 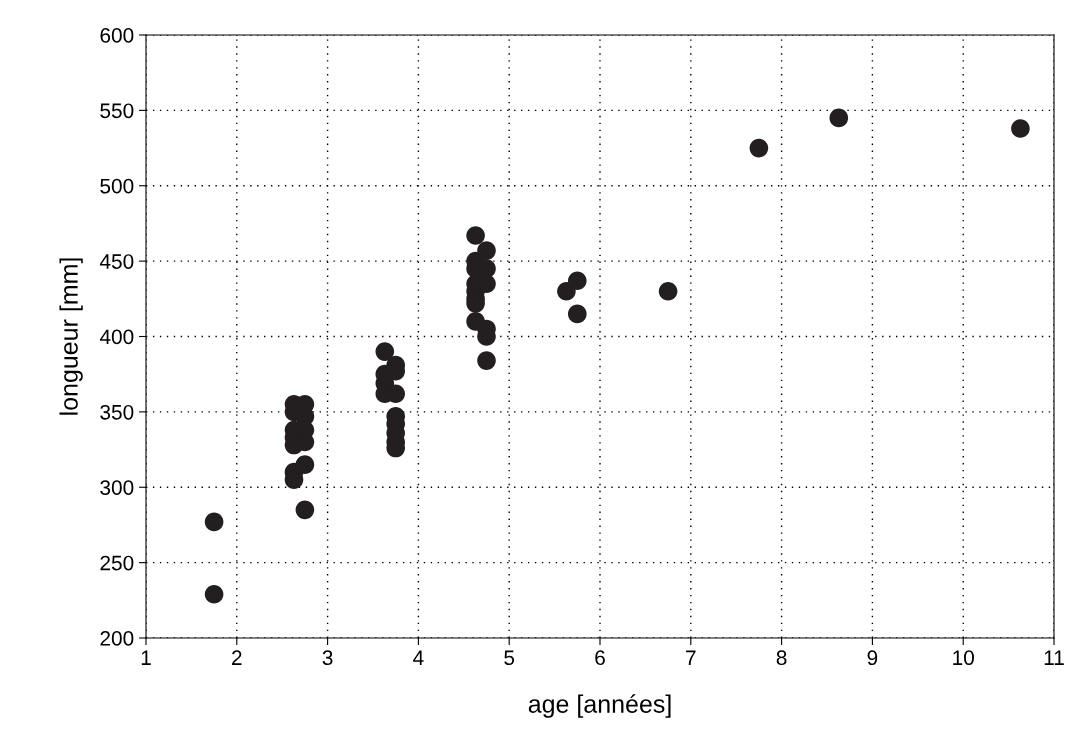 I want to click on y-tick-label: 600, so click(x=117, y=35).